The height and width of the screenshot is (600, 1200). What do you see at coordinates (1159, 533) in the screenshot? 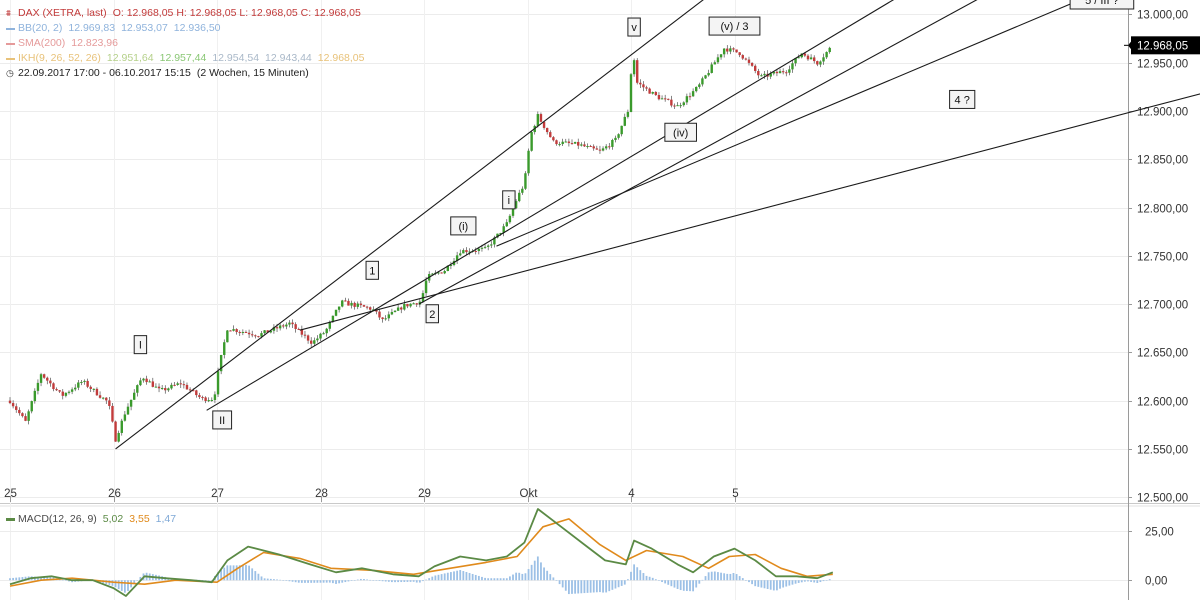
I see `macd-y-tick-label: 25,00` at bounding box center [1159, 533].